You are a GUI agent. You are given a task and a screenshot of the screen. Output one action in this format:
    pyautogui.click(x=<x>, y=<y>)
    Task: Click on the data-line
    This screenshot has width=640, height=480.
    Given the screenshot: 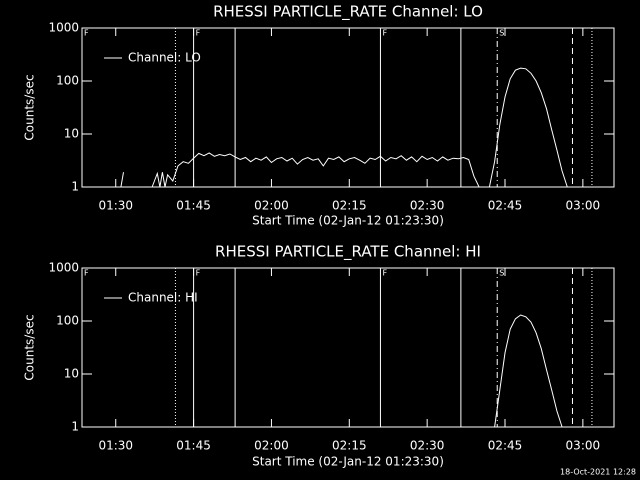 What is the action you would take?
    pyautogui.click(x=528, y=371)
    